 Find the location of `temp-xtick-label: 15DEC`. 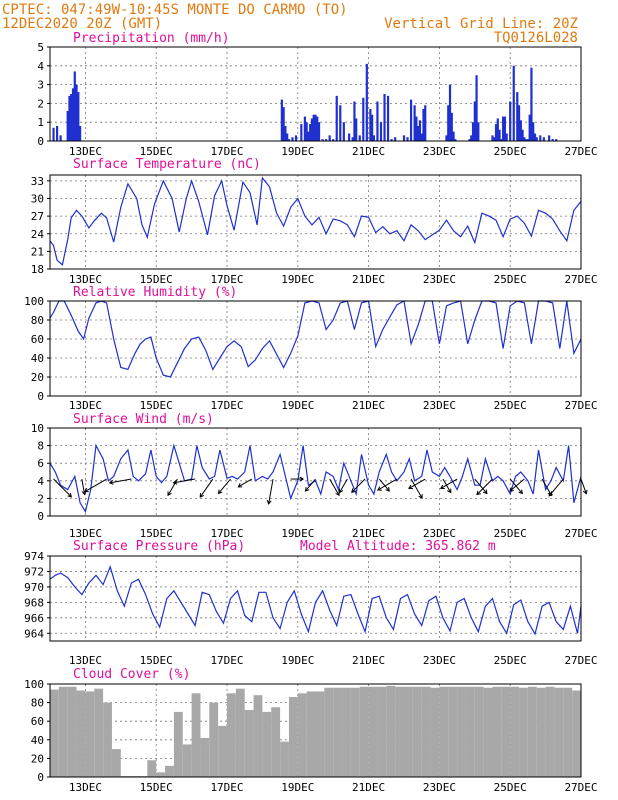

temp-xtick-label: 15DEC is located at coordinates (156, 279).